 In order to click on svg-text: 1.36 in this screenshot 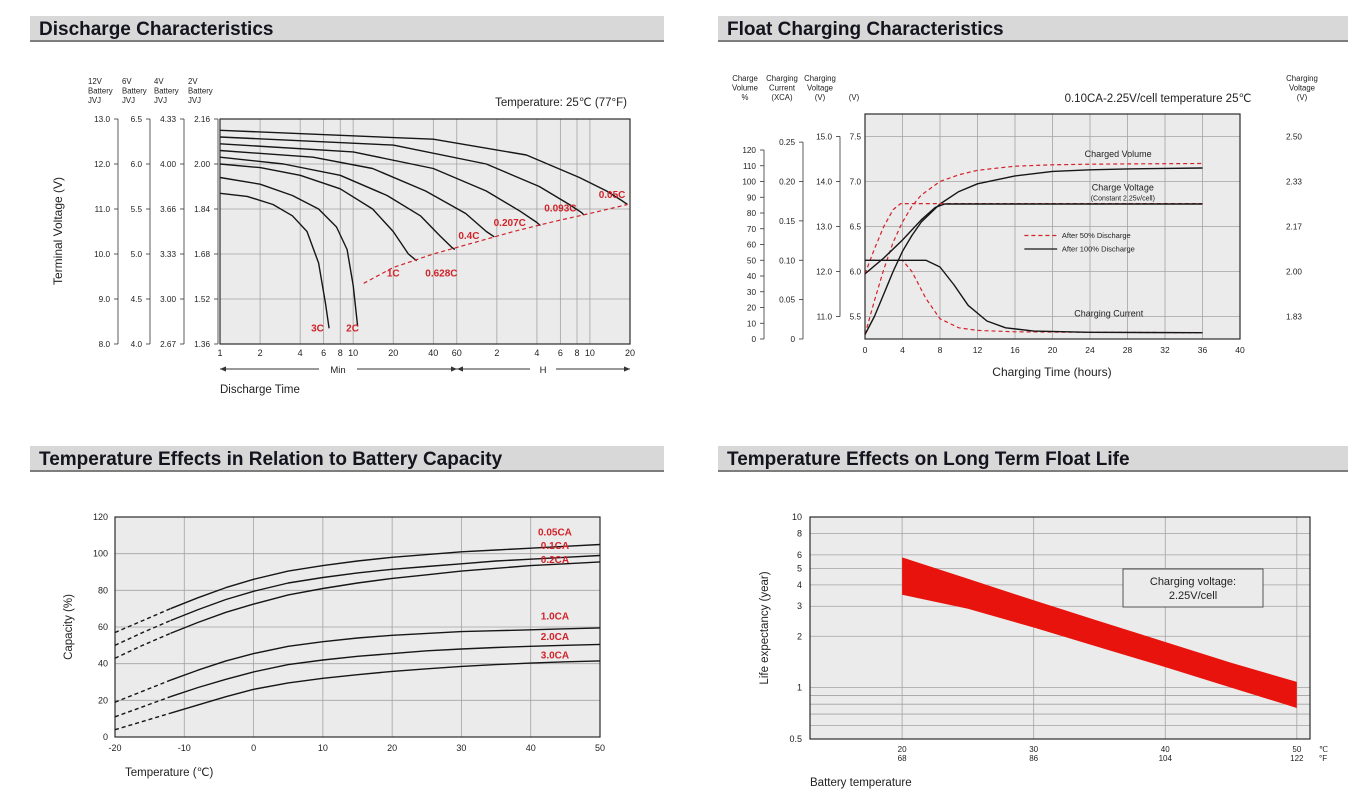, I will do `click(202, 344)`.